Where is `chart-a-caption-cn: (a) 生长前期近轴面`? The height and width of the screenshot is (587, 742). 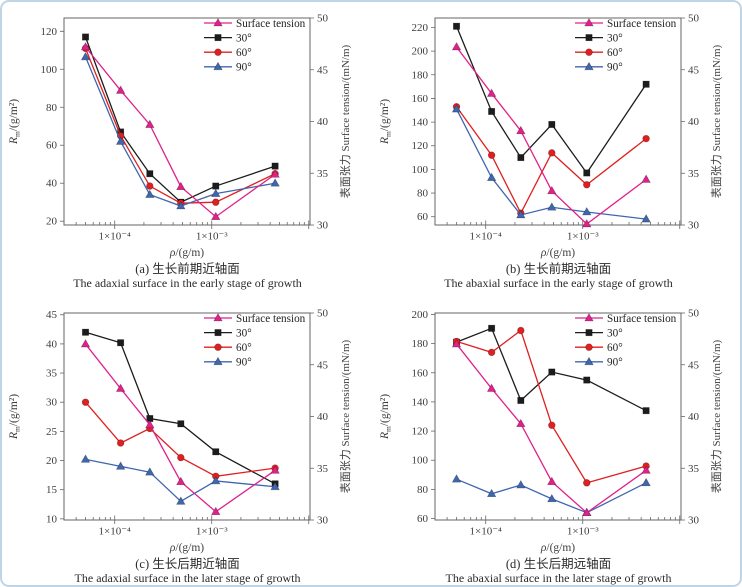 chart-a-caption-cn: (a) 生长前期近轴面 is located at coordinates (187, 269).